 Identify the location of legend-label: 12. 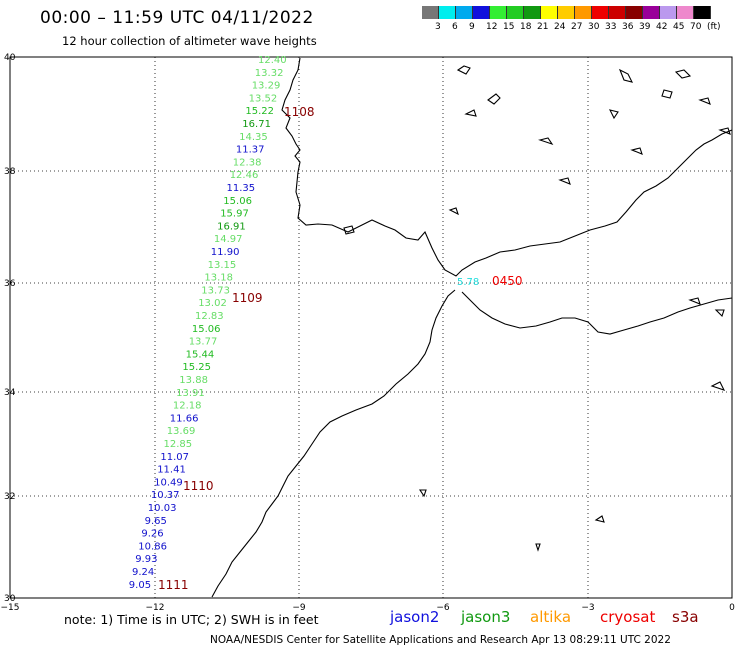
(492, 27).